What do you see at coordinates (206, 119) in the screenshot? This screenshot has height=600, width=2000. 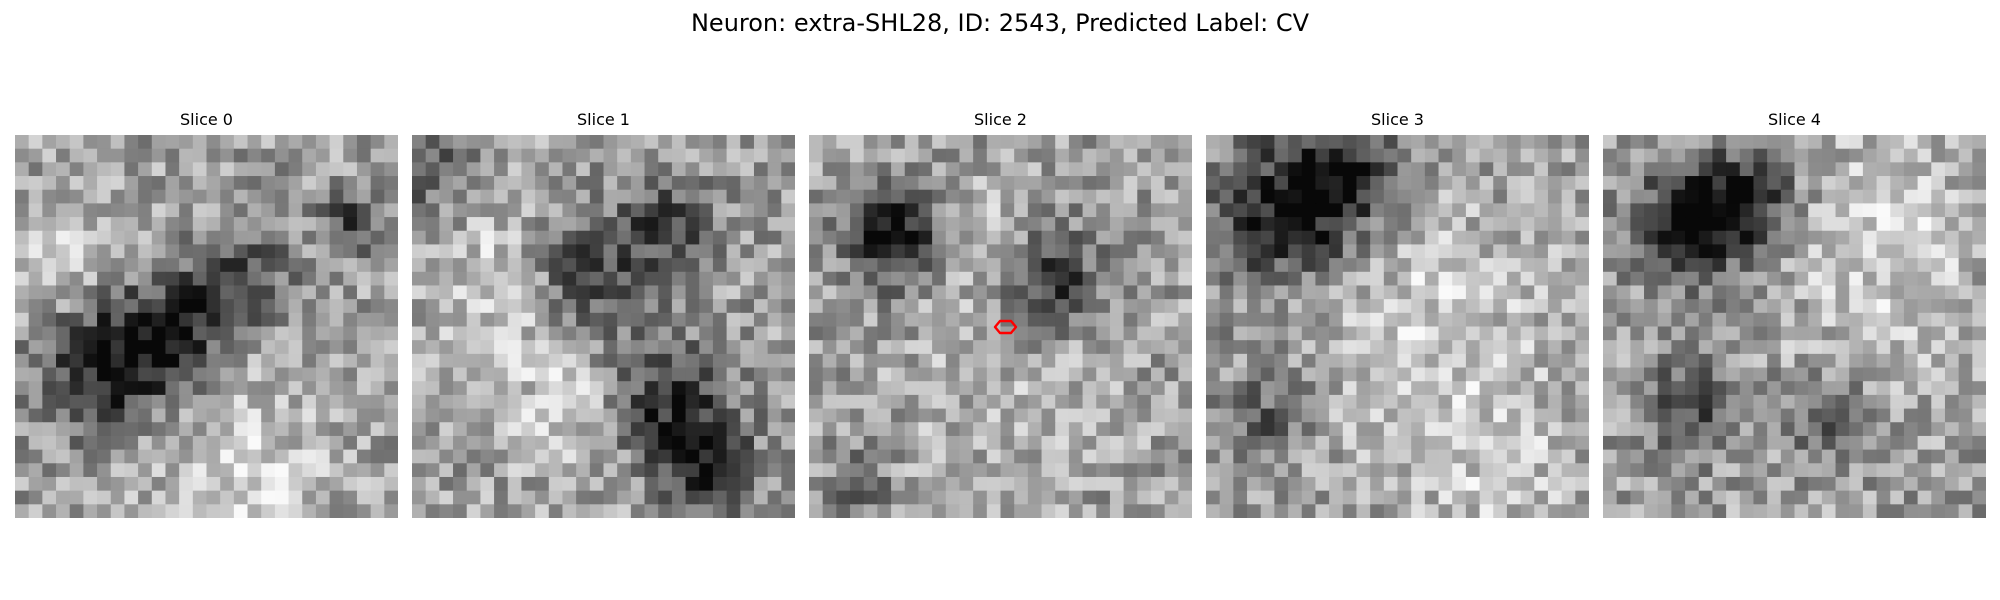 I see `slice-title-0: Slice 0` at bounding box center [206, 119].